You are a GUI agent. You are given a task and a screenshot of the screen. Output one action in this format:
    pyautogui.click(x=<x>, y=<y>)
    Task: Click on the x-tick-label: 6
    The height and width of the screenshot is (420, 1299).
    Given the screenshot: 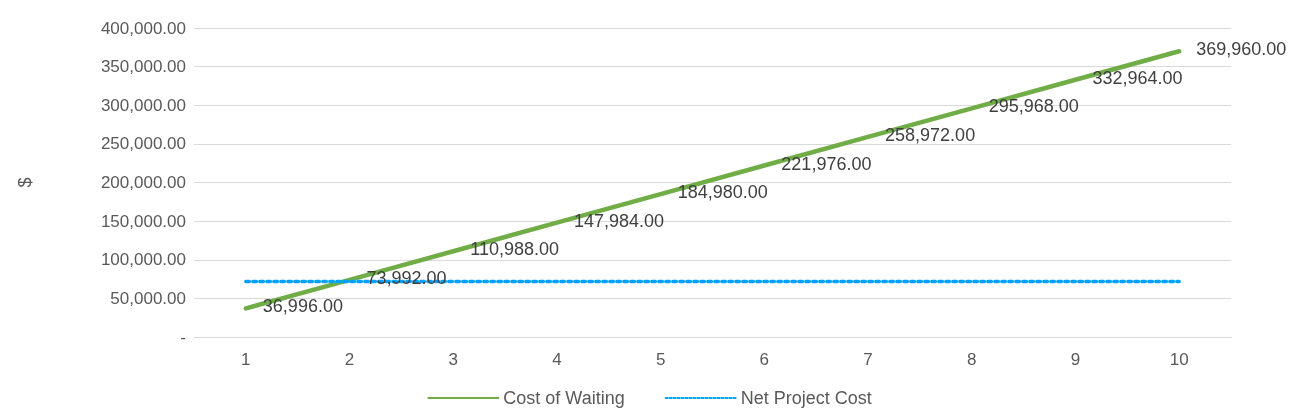 What is the action you would take?
    pyautogui.click(x=764, y=359)
    